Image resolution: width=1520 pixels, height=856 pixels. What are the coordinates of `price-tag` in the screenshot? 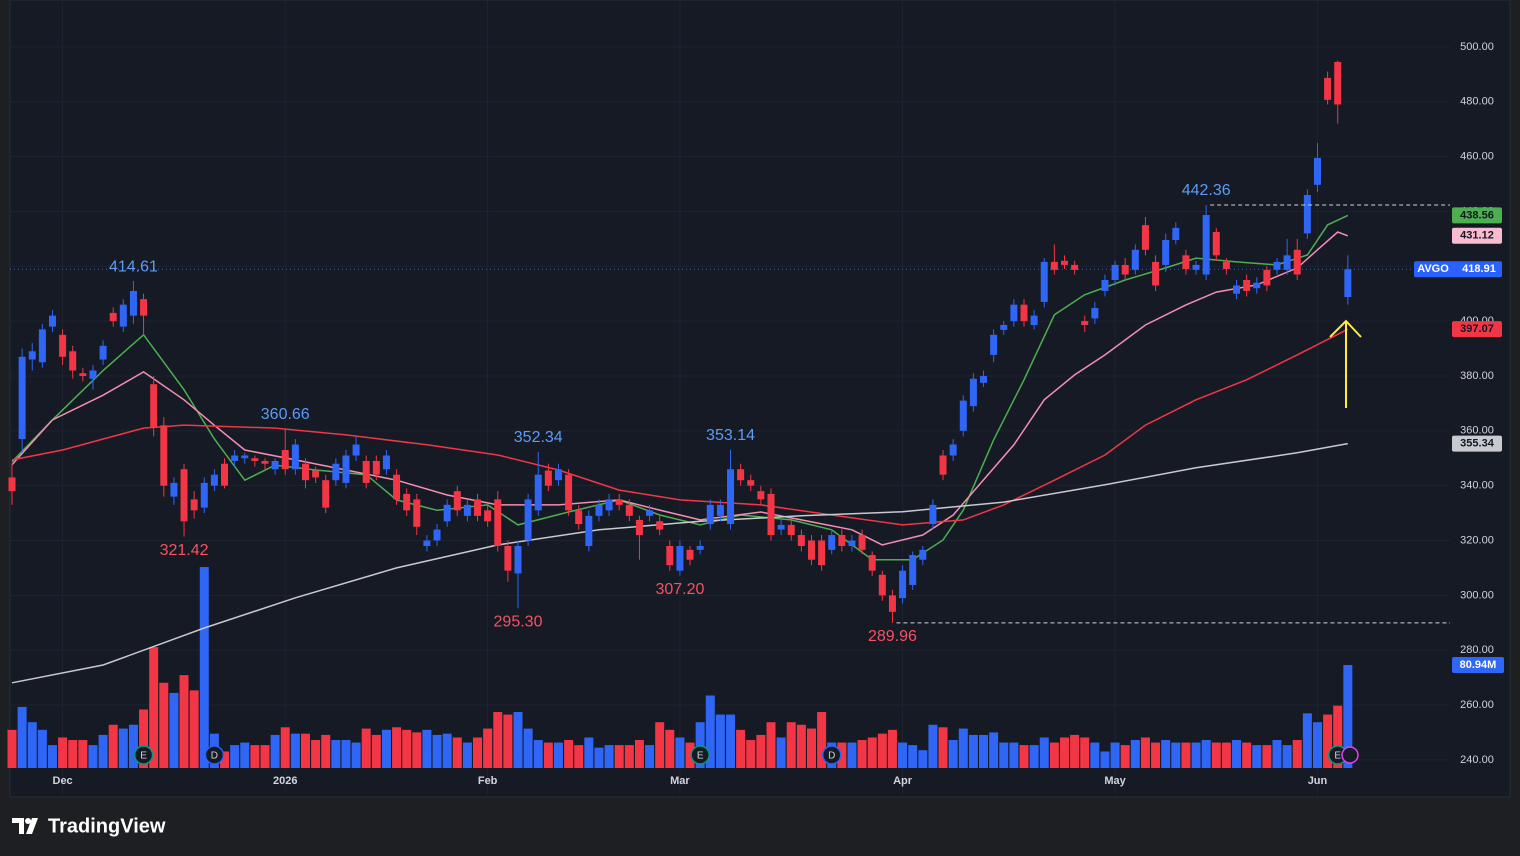 It's located at (1477, 215).